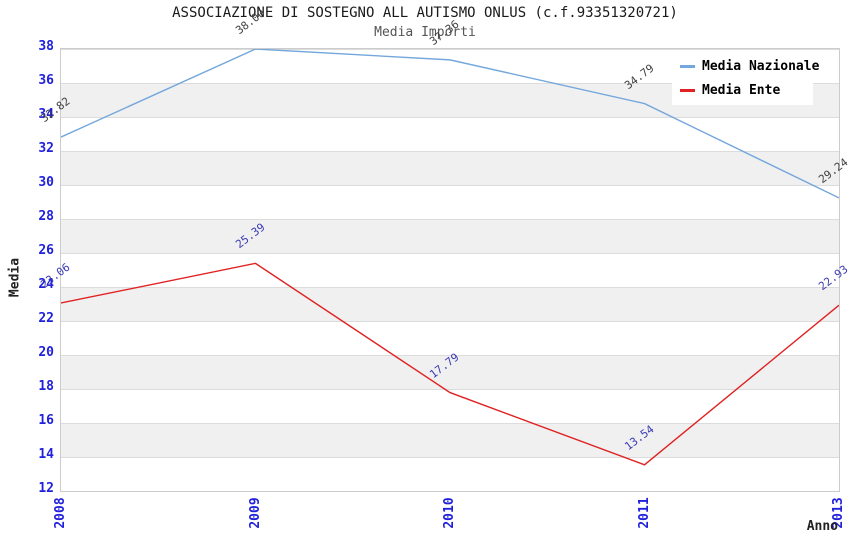 The width and height of the screenshot is (850, 550). What do you see at coordinates (46, 352) in the screenshot?
I see `y-tick-label: 20` at bounding box center [46, 352].